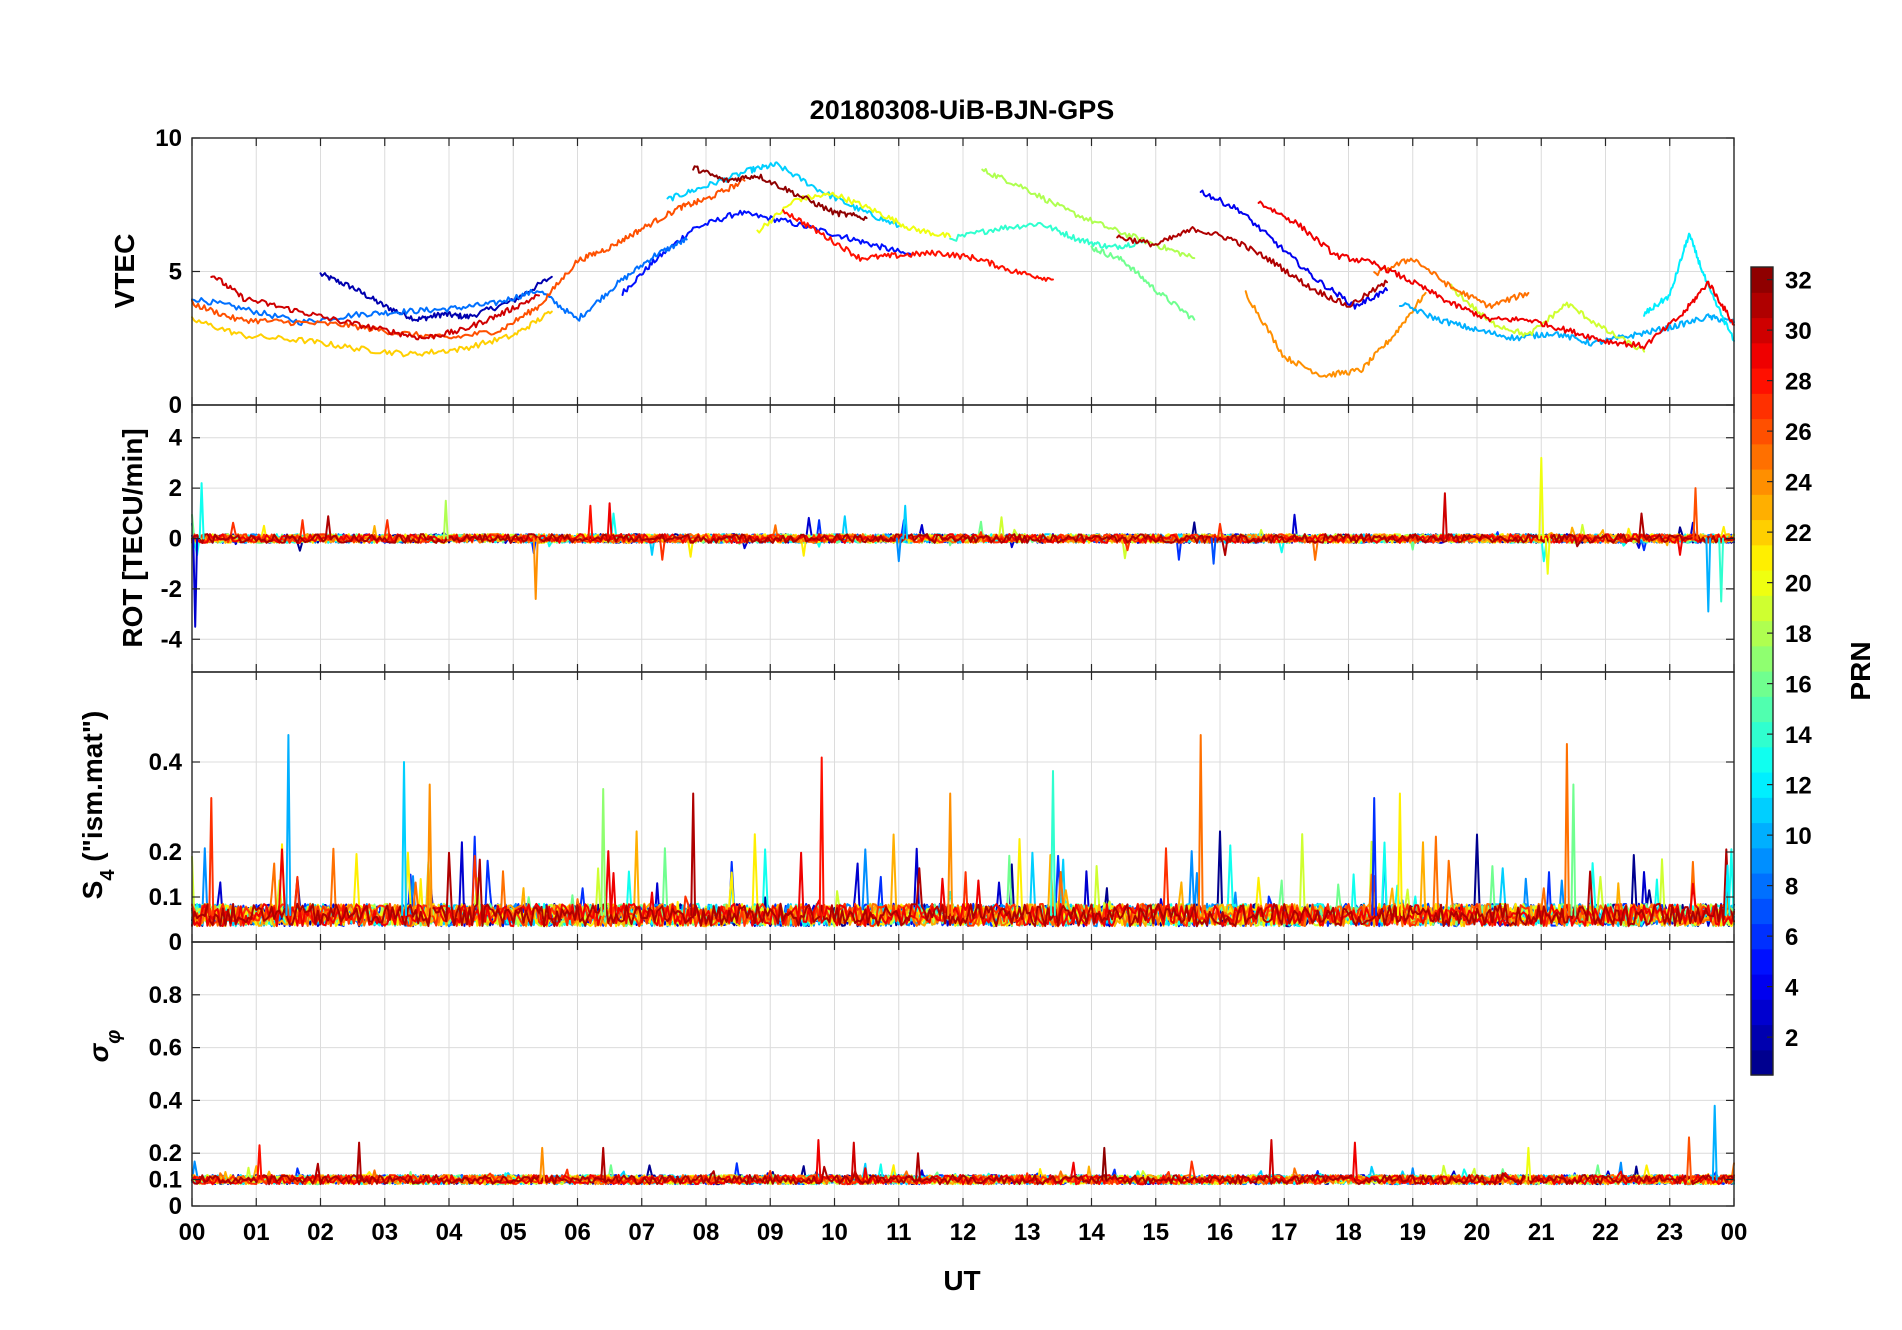  I want to click on colorbar-tick-label: 24, so click(1798, 483).